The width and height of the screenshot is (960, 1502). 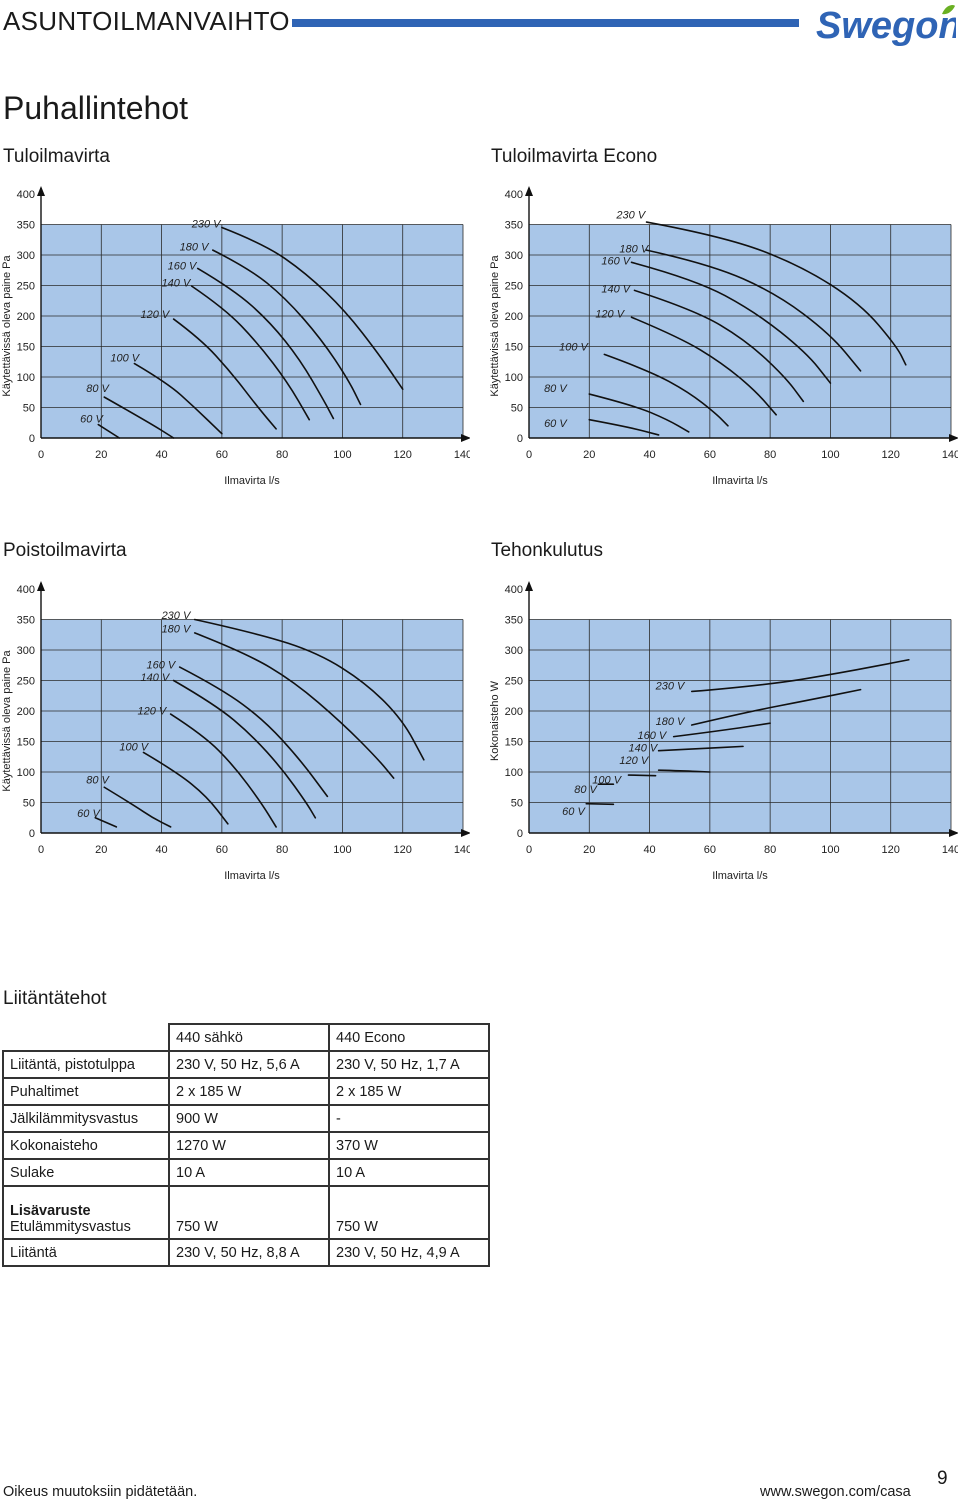 I want to click on y-tick-label: 400, so click(x=26, y=590).